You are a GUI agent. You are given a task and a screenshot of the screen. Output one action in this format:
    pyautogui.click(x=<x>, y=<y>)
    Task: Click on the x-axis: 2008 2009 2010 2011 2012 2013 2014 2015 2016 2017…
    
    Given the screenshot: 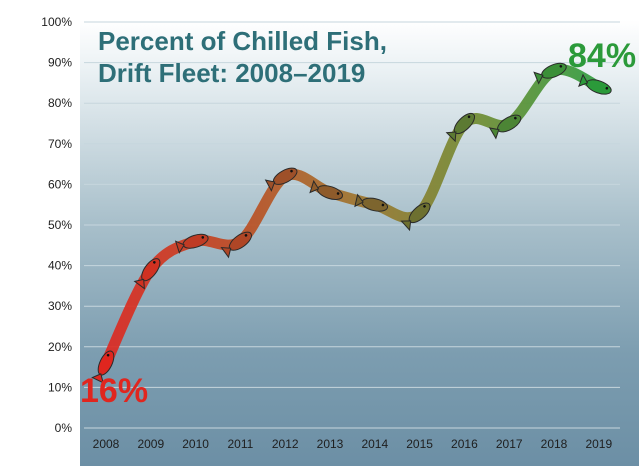 What is the action you would take?
    pyautogui.click(x=353, y=444)
    